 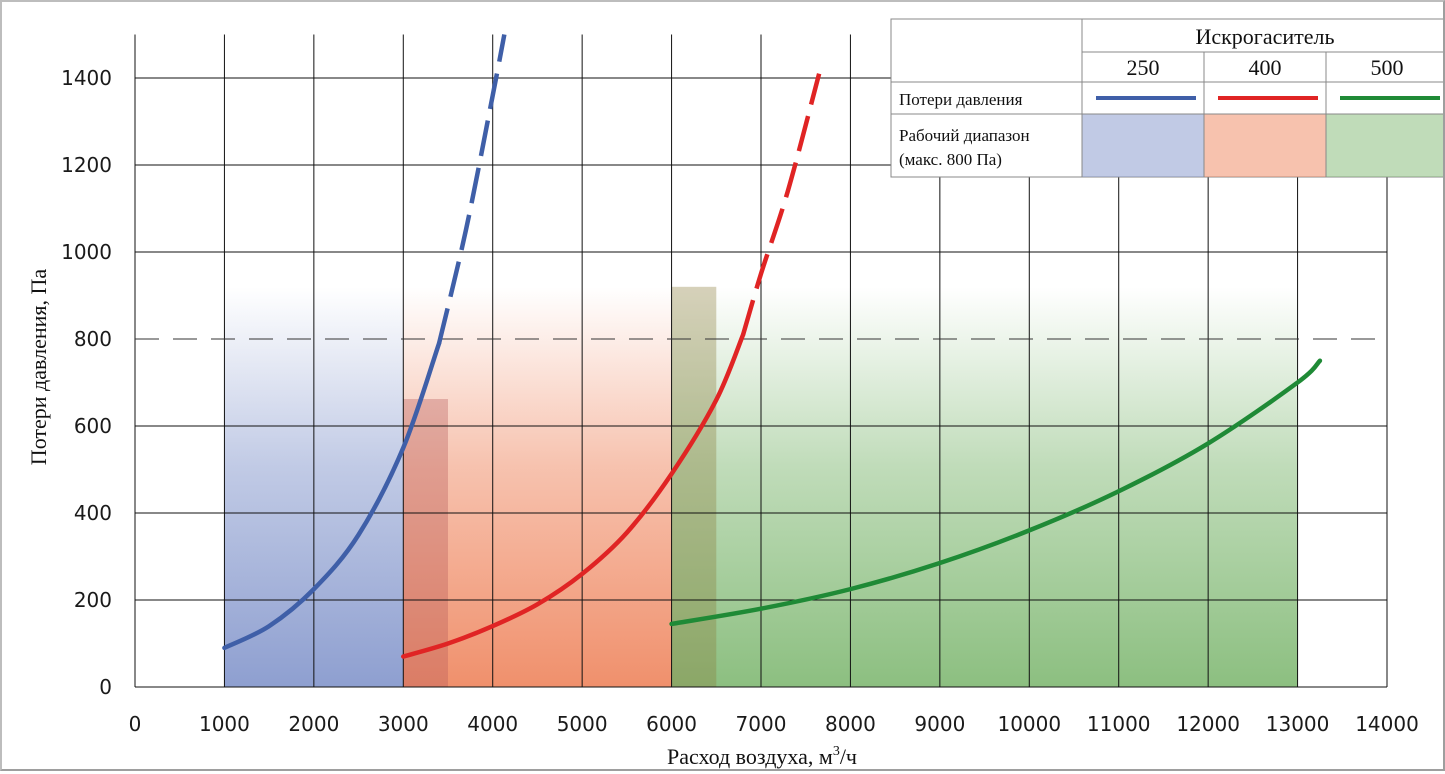 I want to click on y-tick-labels: 0 200 400 600 800 1000 1200 1400, so click(x=86, y=382).